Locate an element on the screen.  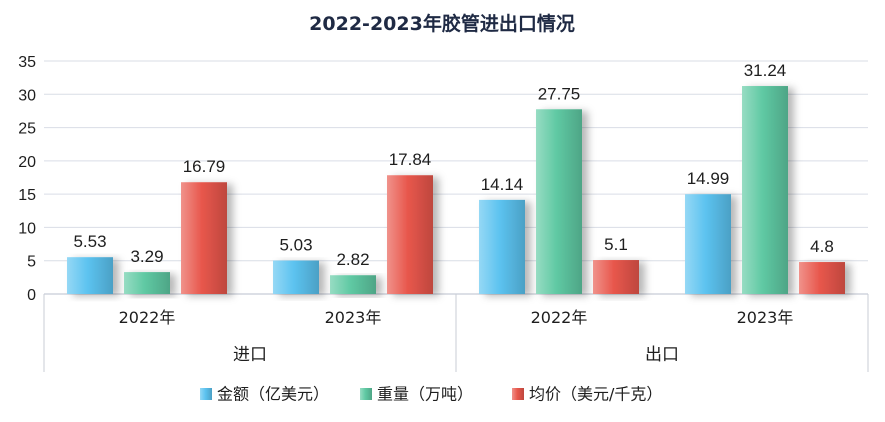
legend-label: 重量（万吨） is located at coordinates (425, 394).